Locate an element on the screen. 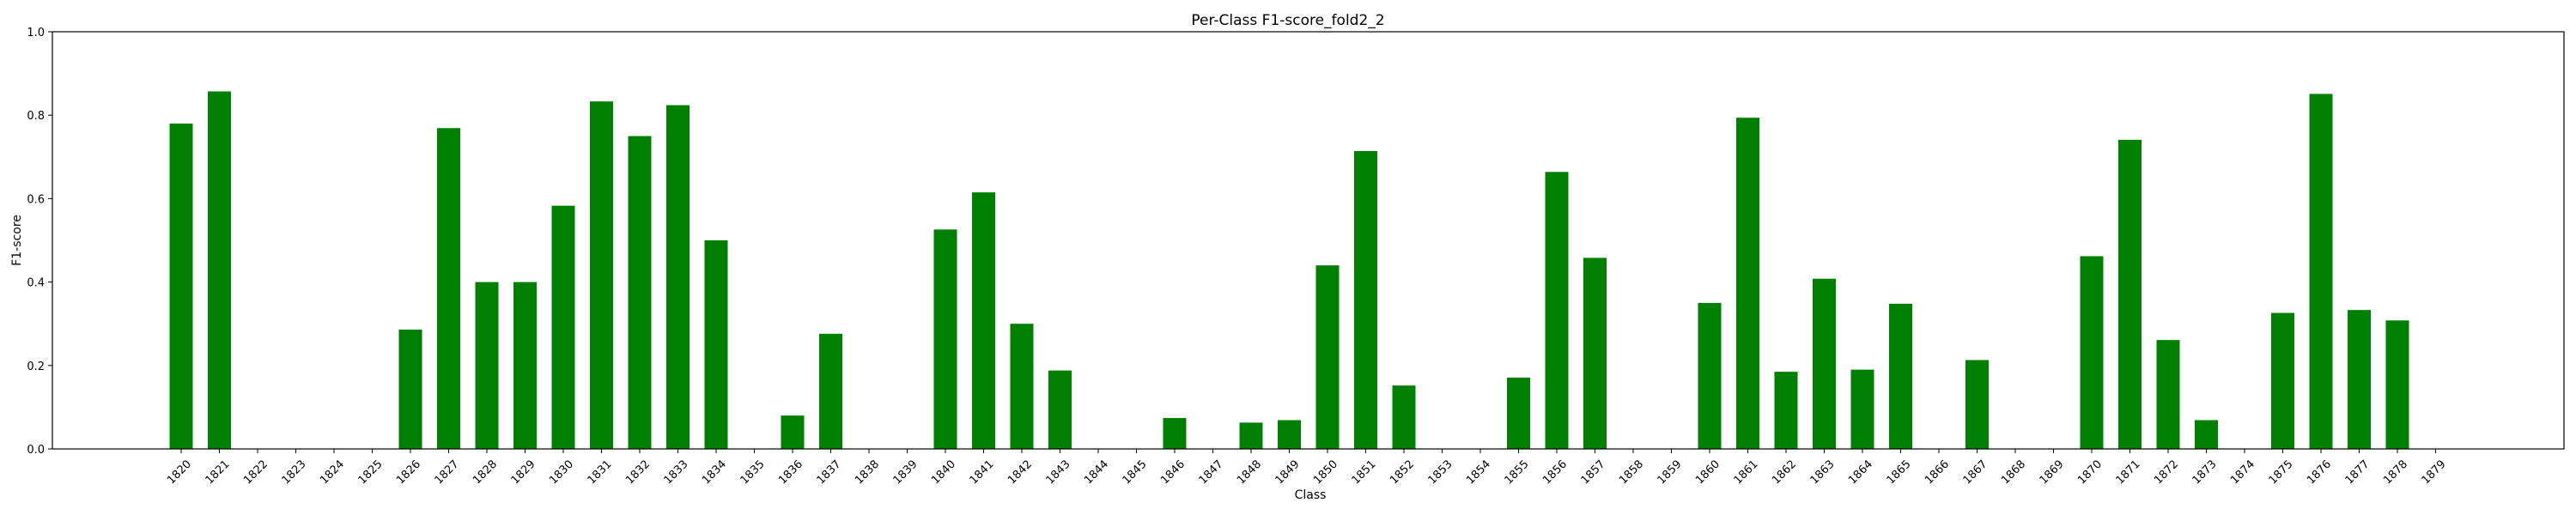 This screenshot has width=2576, height=515. x-axis-label: Class is located at coordinates (1311, 495).